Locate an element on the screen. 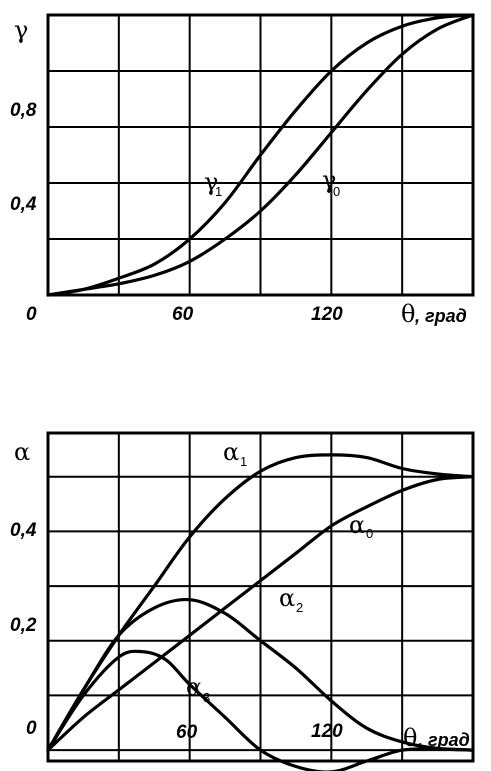  gamma-x-axis-symbol: θ is located at coordinates (408, 314).